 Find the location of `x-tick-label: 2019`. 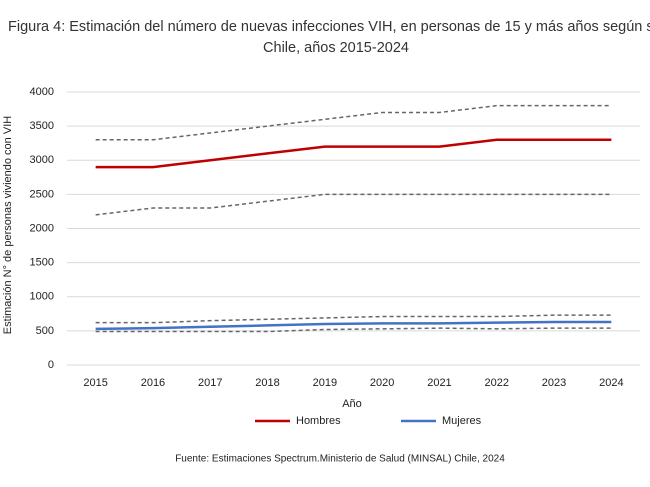

x-tick-label: 2019 is located at coordinates (325, 383).